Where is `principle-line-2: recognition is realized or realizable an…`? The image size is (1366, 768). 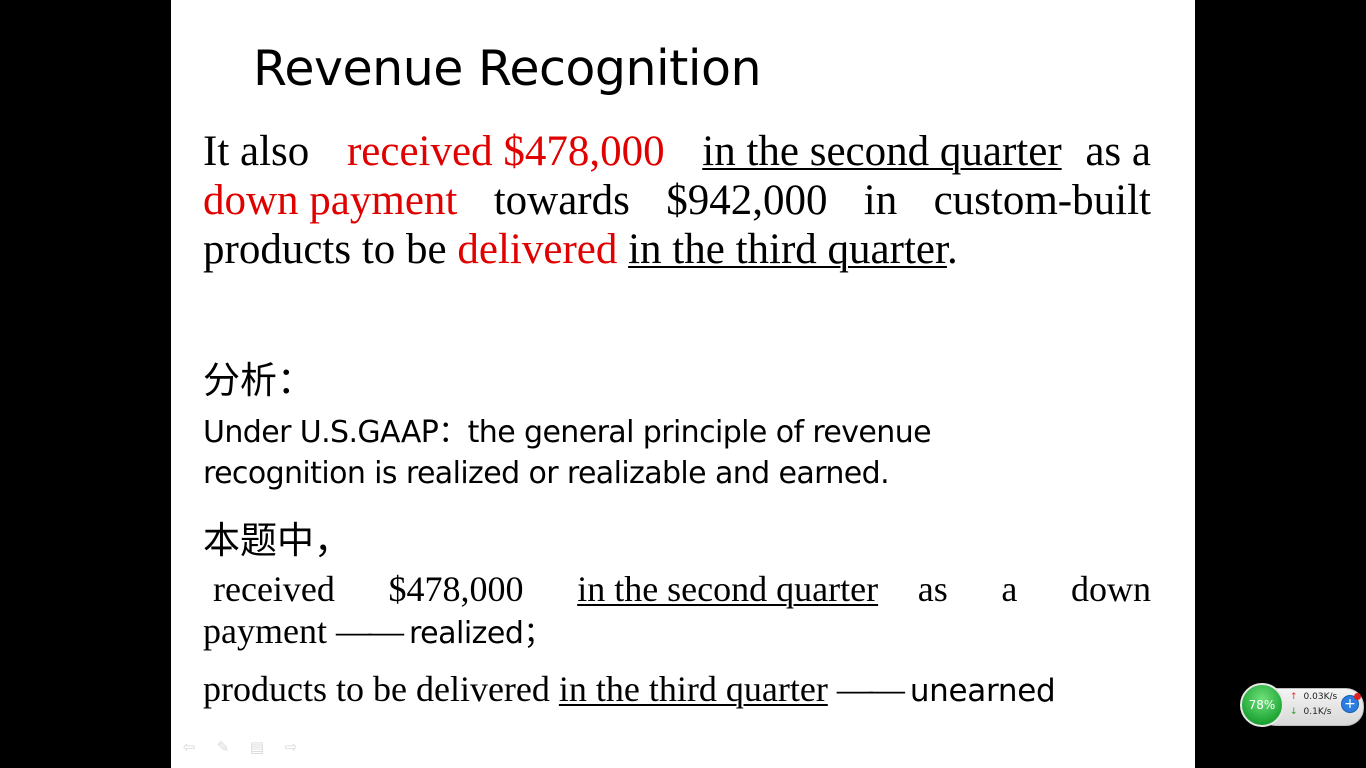 principle-line-2: recognition is realized or realizable an… is located at coordinates (546, 473).